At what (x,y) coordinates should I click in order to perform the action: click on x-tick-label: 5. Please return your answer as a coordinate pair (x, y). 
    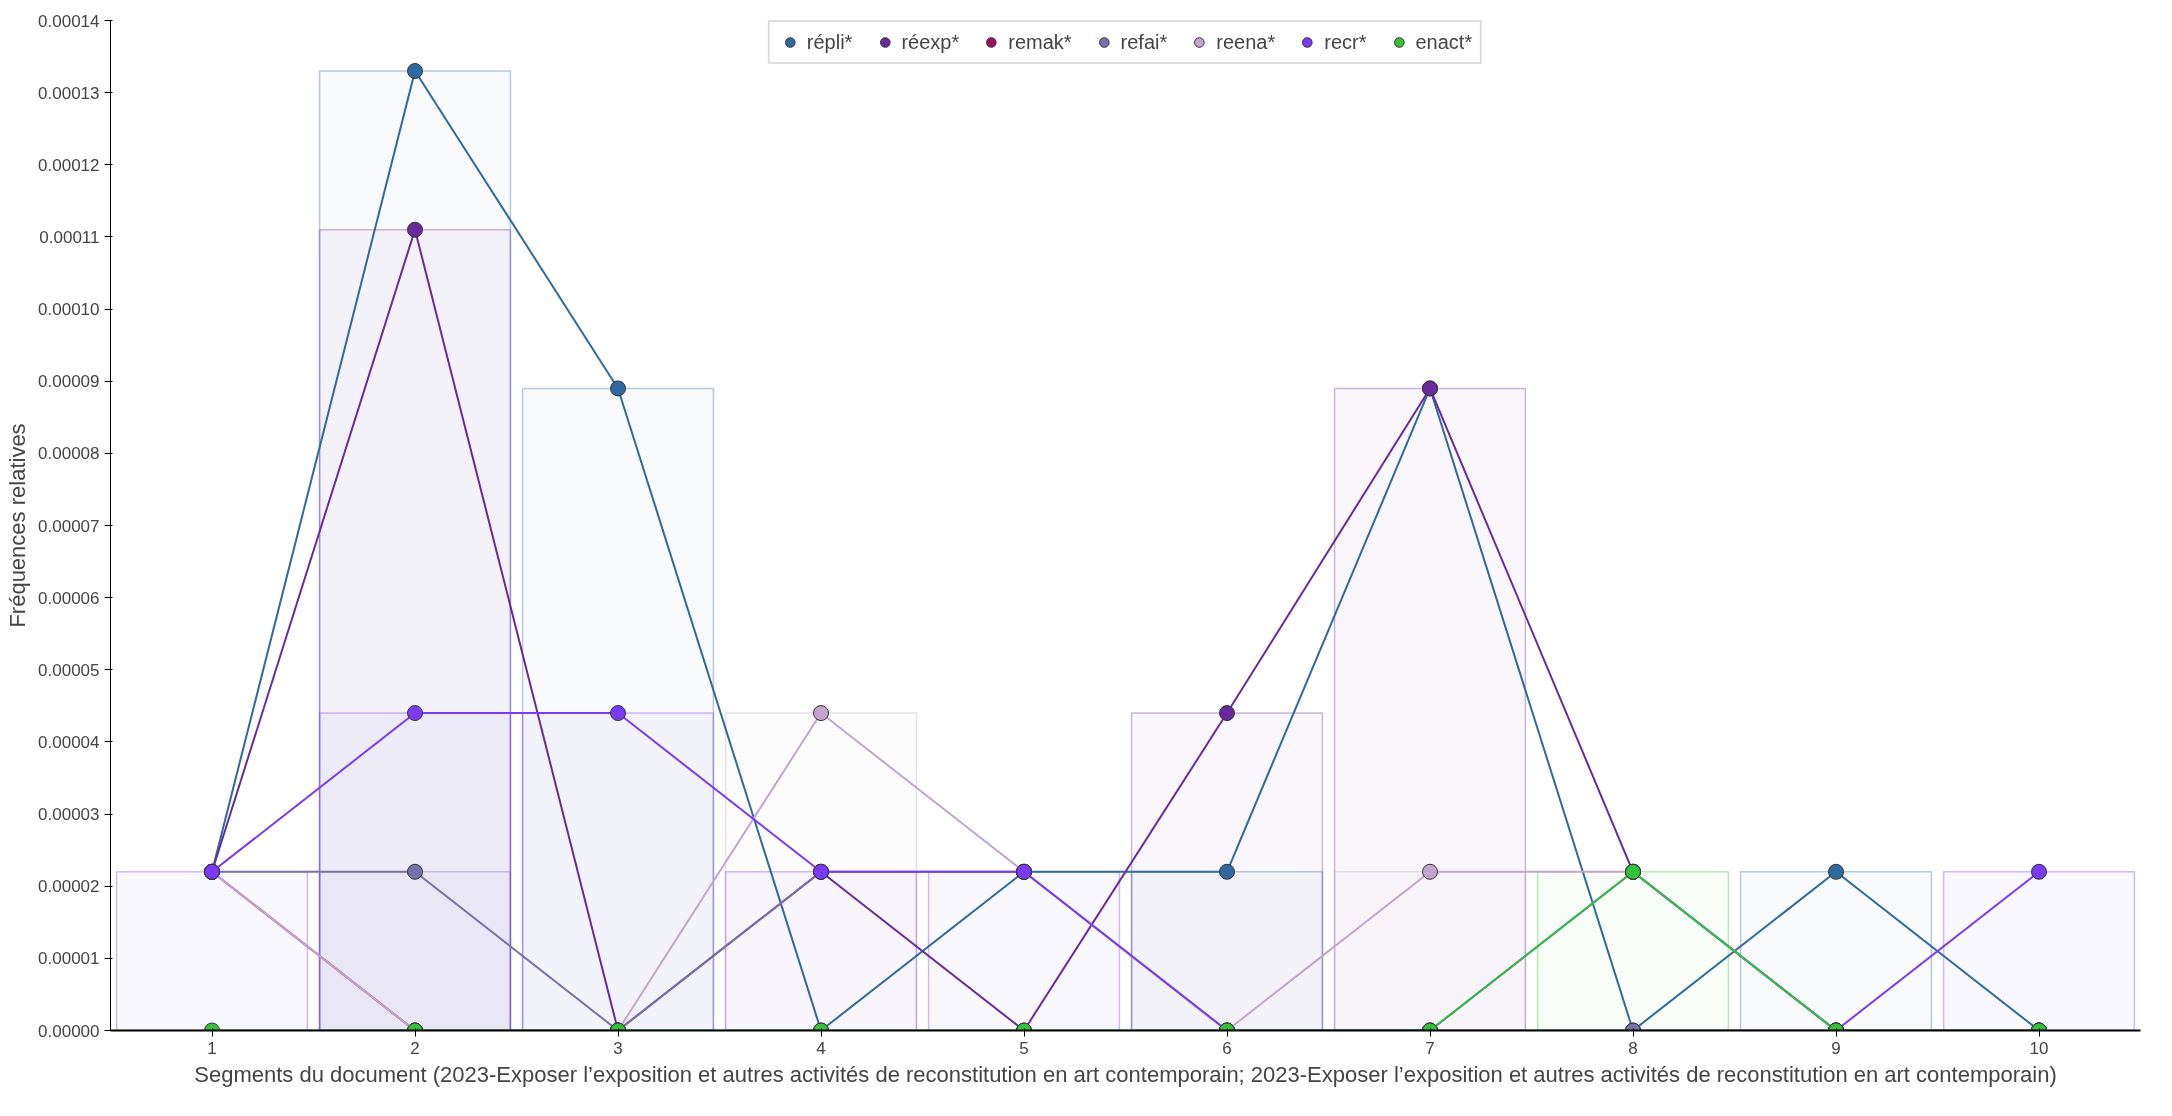
    Looking at the image, I should click on (1024, 1048).